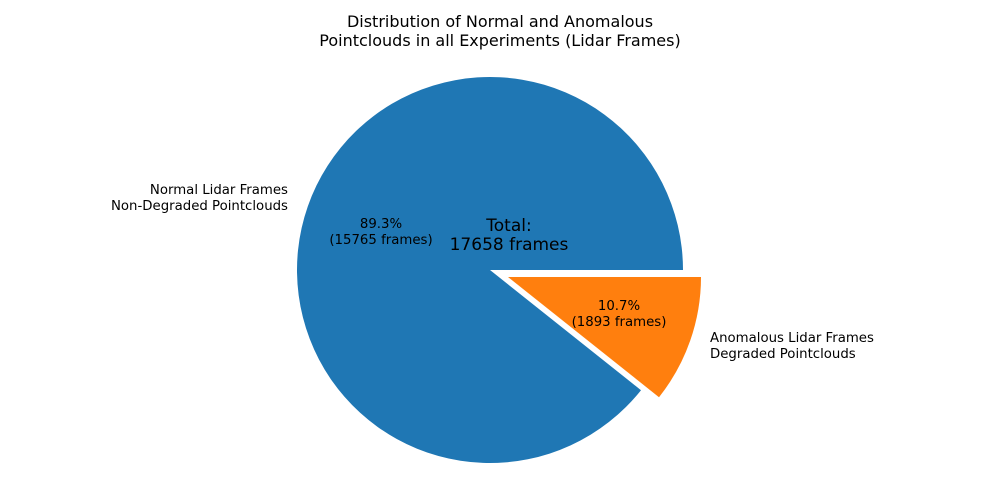 This screenshot has height=500, width=1000. Describe the element at coordinates (619, 314) in the screenshot. I see `pct-label-anomalous: 10.7% (1893 frames)` at that location.